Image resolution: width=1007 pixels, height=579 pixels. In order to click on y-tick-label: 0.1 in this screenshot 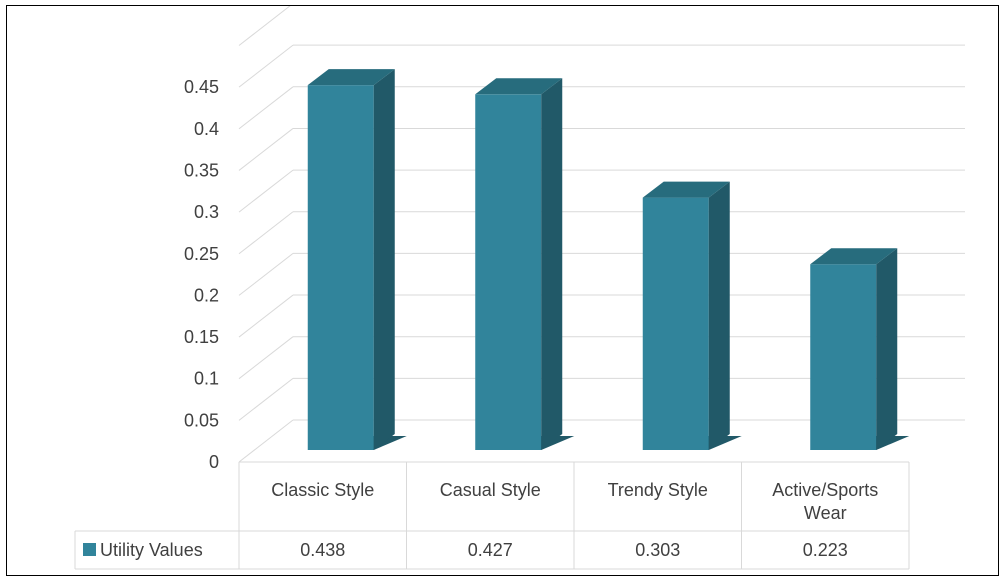, I will do `click(206, 379)`.